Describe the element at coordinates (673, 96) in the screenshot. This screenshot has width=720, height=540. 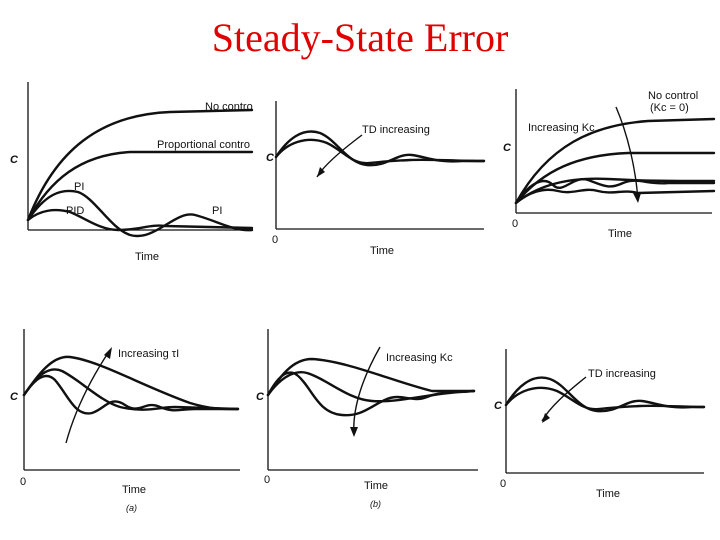
I see `no-control-label: No control` at that location.